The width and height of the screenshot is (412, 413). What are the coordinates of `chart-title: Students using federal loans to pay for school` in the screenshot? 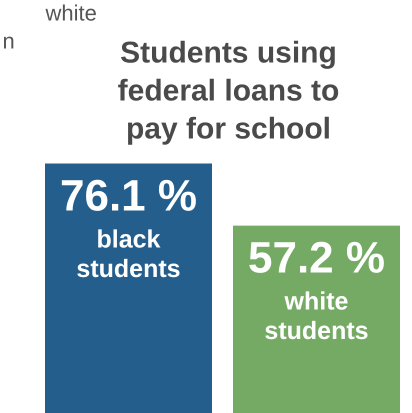 It's located at (229, 91).